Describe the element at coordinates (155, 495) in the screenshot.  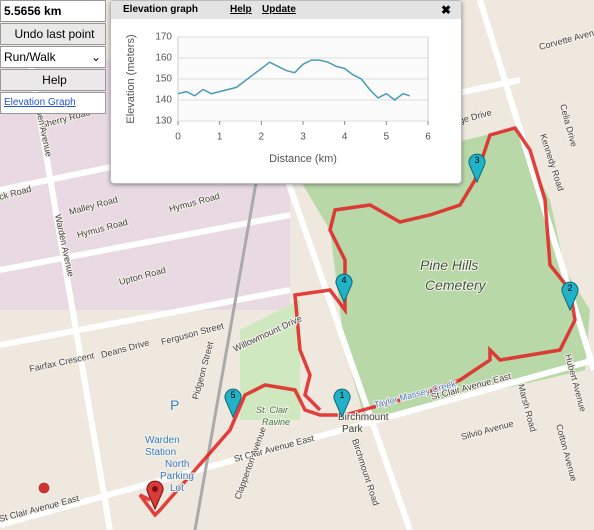
I see `start-marker` at that location.